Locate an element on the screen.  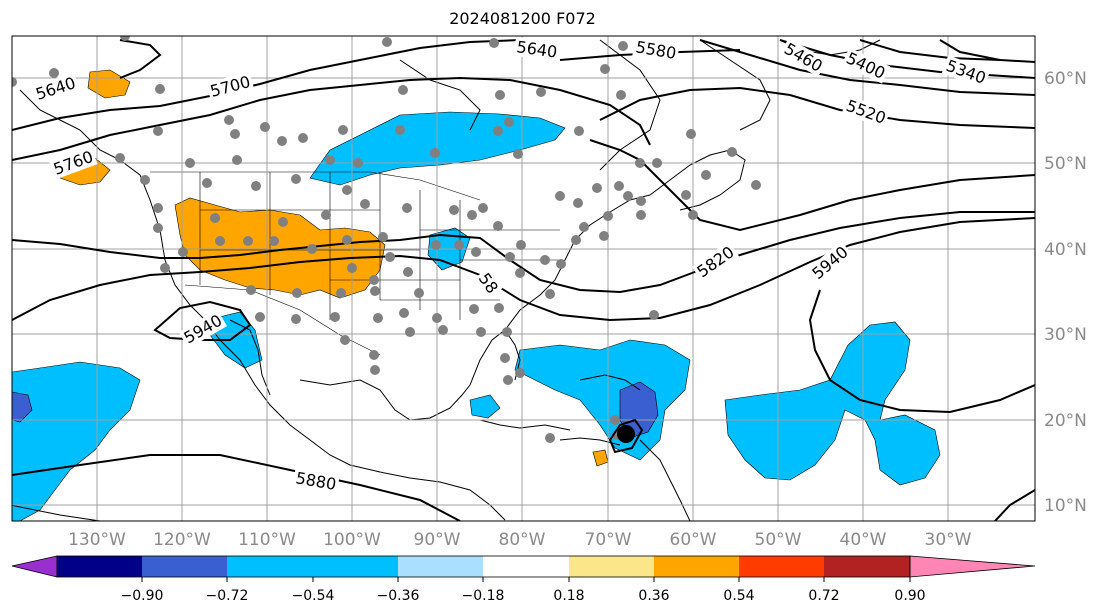
colorbar-tick-label: −0.18 is located at coordinates (483, 596).